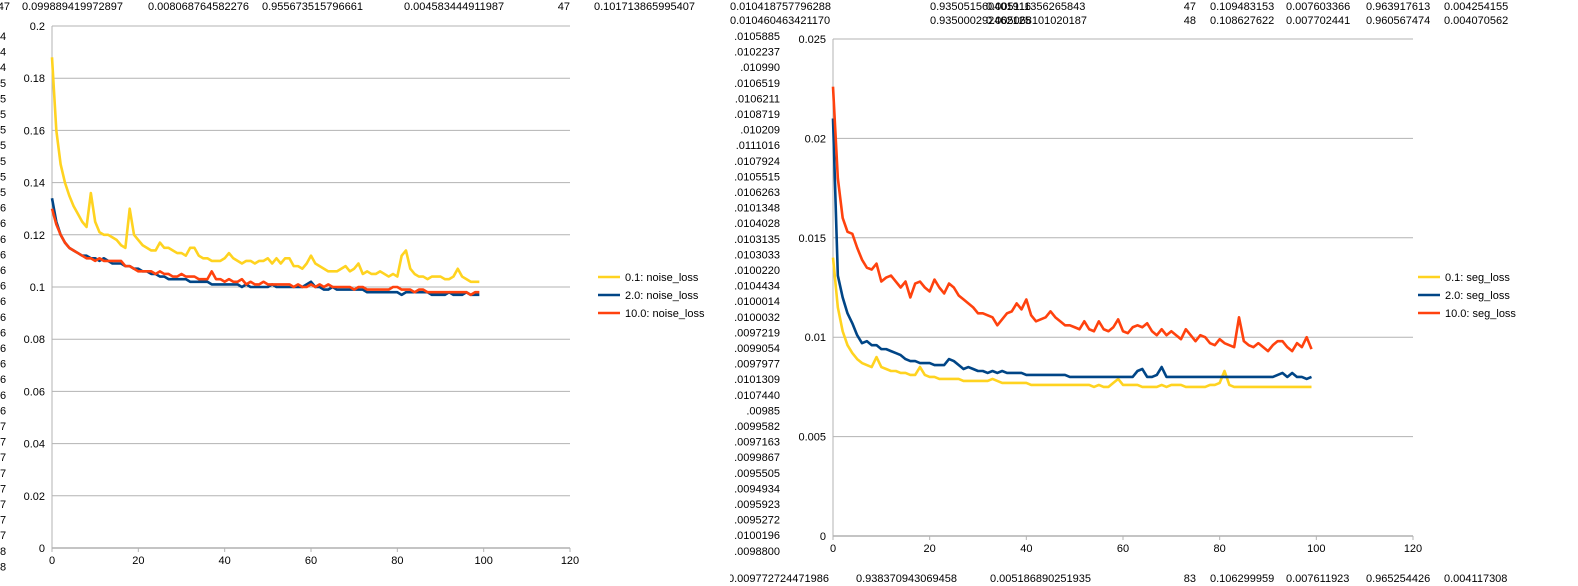 The width and height of the screenshot is (1578, 586). What do you see at coordinates (906, 579) in the screenshot?
I see `sheet-cell: 0.938370943069458` at bounding box center [906, 579].